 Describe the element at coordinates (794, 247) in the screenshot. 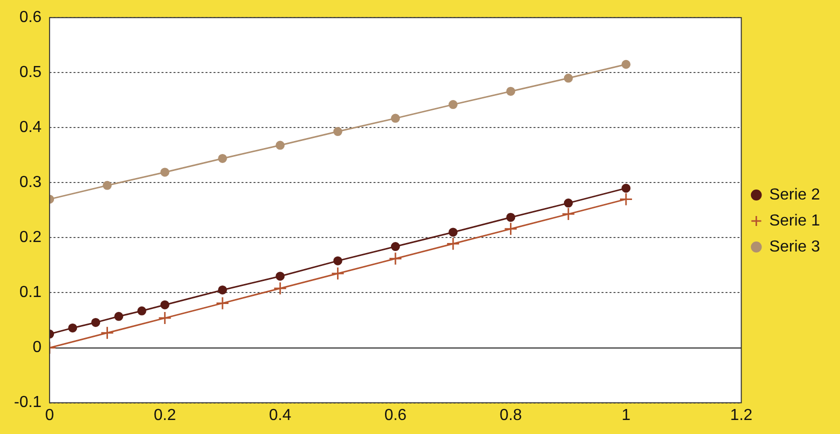

I see `legend-label: Serie 3` at that location.